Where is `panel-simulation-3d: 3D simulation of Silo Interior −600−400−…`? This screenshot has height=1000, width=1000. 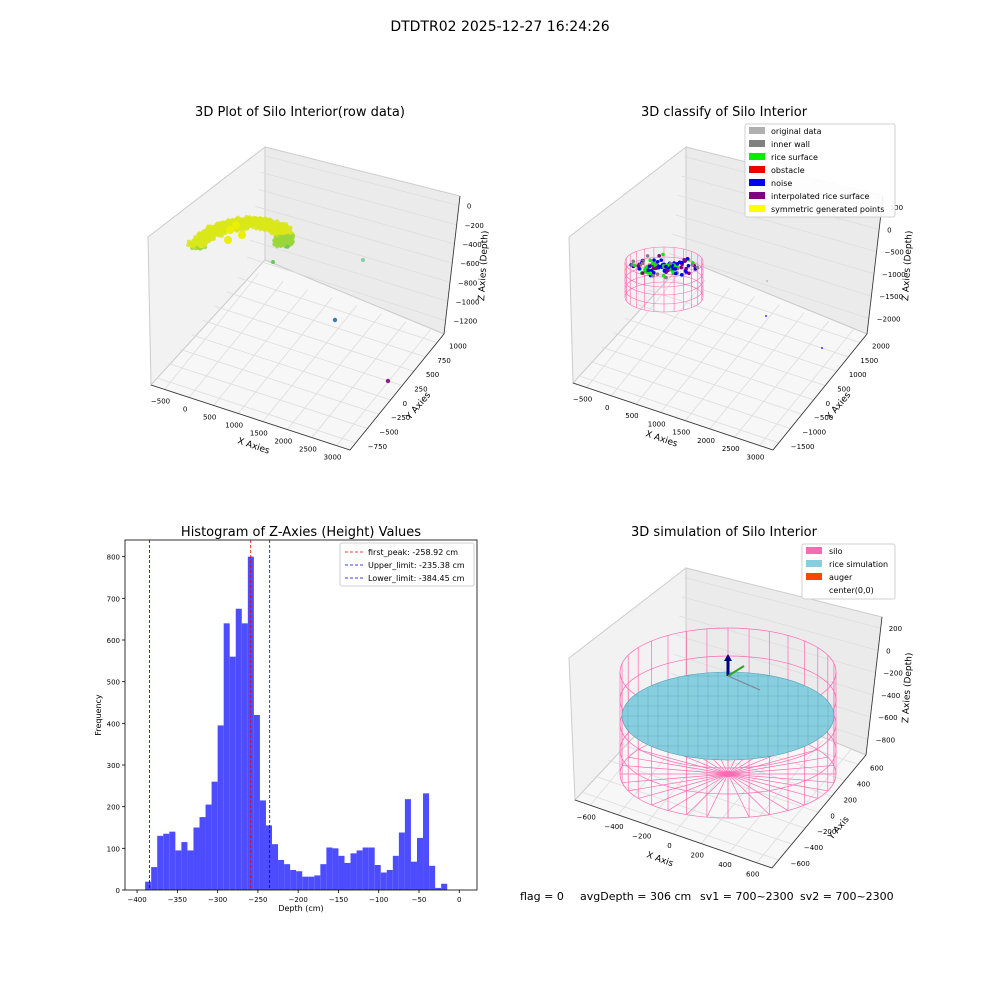 panel-simulation-3d: 3D simulation of Silo Interior −600−400−… is located at coordinates (742, 702).